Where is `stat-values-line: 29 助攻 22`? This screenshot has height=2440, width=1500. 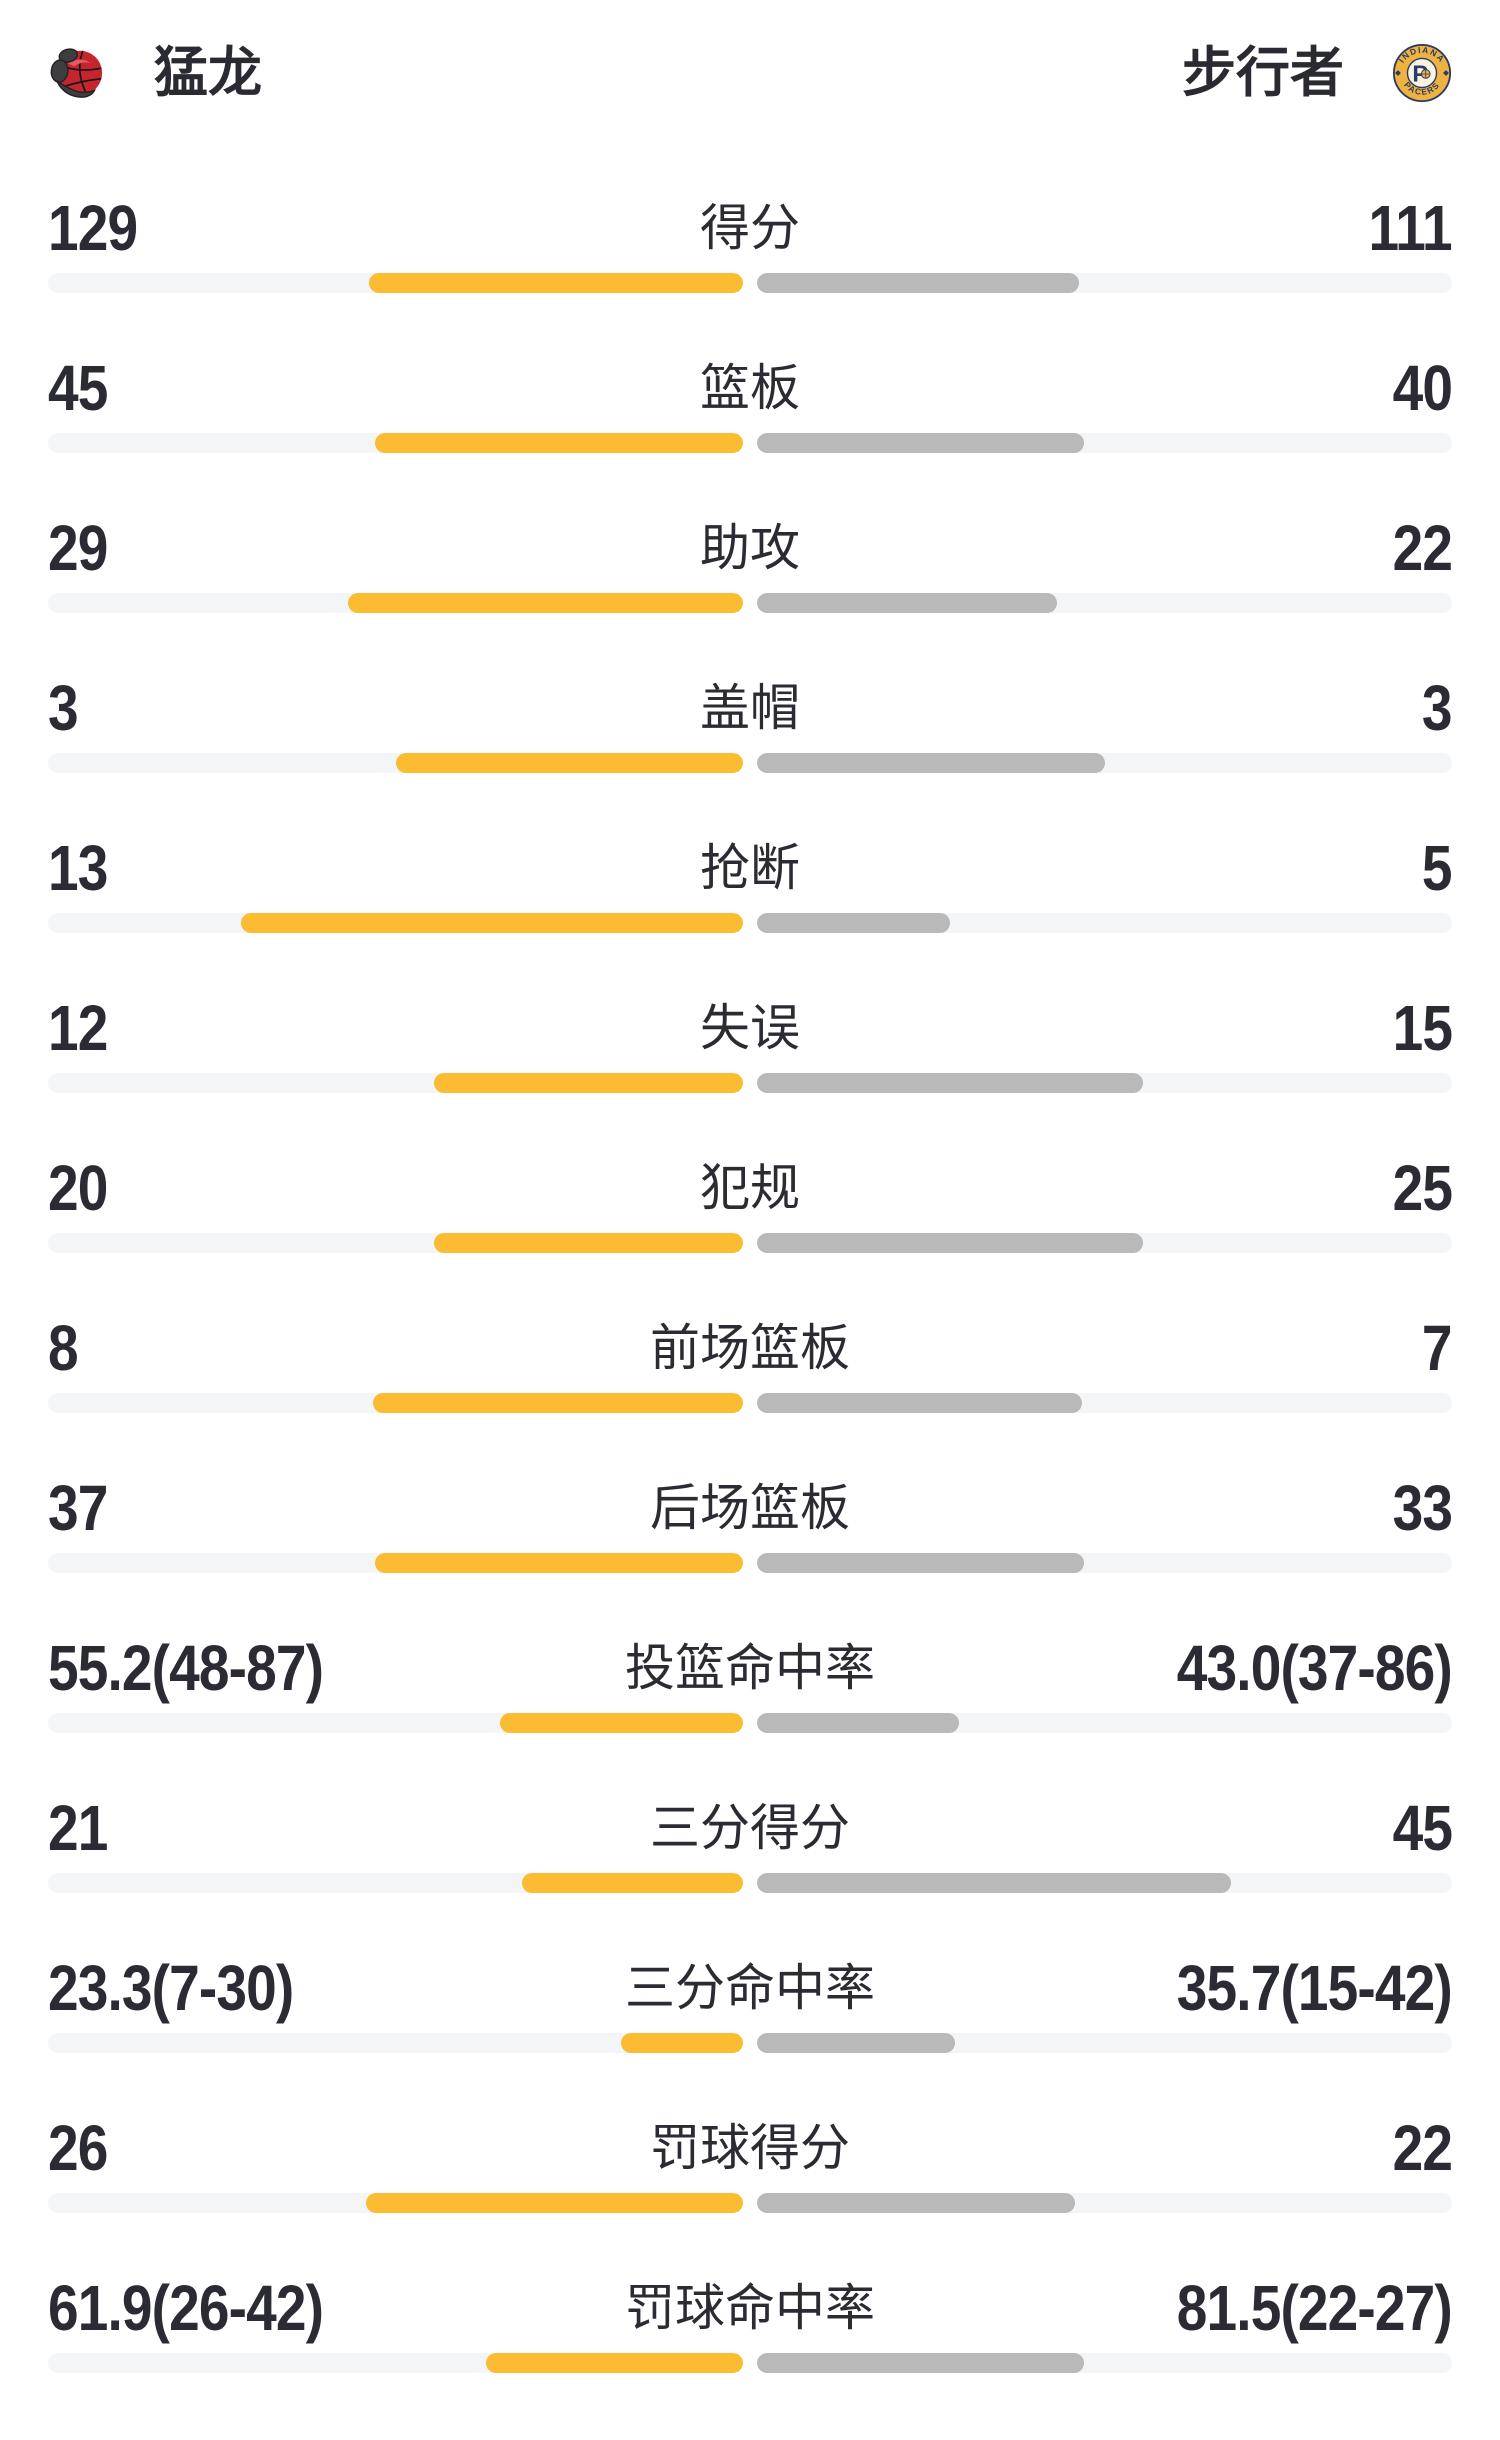
stat-values-line: 29 助攻 22 is located at coordinates (750, 548).